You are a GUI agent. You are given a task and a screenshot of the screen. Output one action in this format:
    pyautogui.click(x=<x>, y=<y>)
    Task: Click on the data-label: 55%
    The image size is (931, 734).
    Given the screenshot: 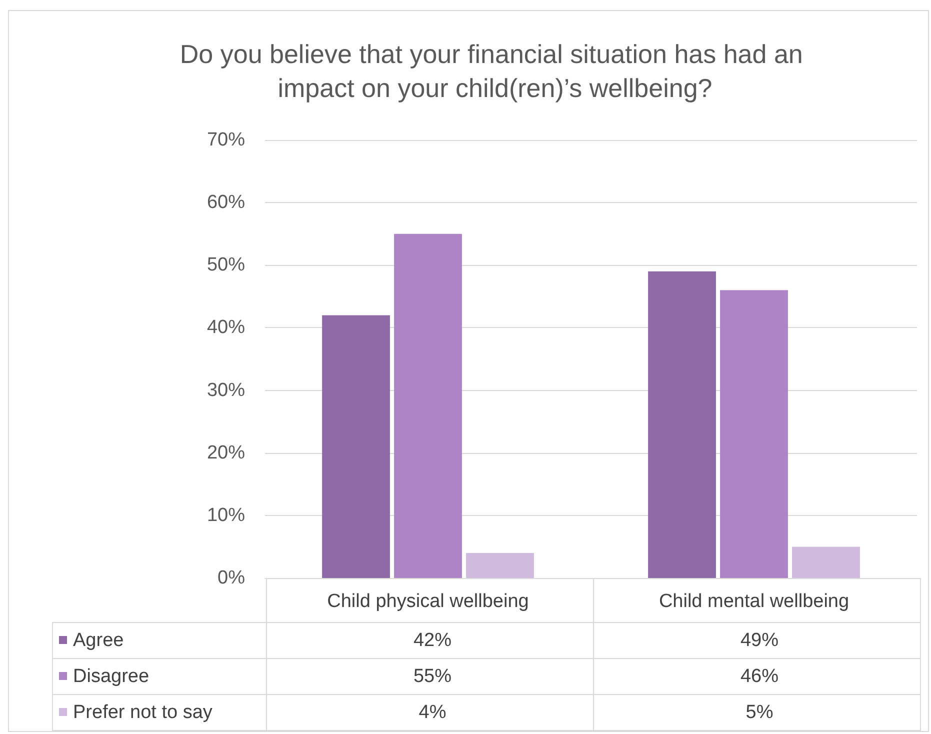 What is the action you would take?
    pyautogui.click(x=429, y=676)
    